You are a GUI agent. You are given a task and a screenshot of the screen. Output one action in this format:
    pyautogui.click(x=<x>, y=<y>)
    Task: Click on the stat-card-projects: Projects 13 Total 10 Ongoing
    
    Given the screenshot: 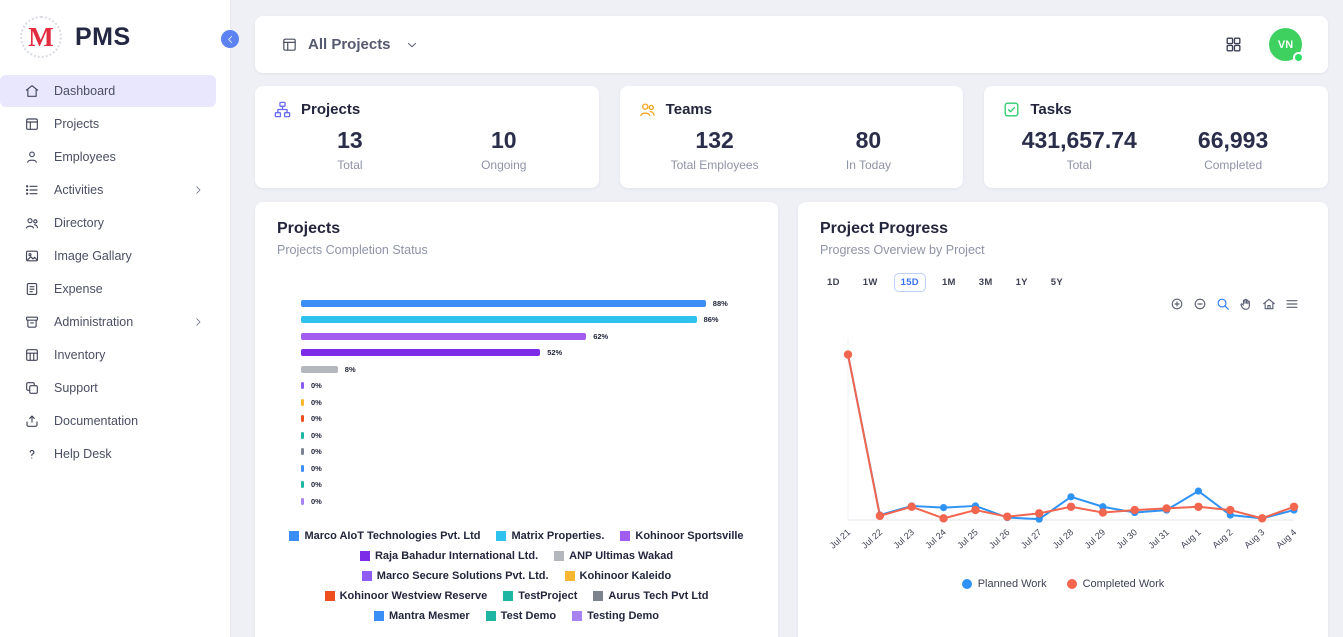 What is the action you would take?
    pyautogui.click(x=427, y=137)
    